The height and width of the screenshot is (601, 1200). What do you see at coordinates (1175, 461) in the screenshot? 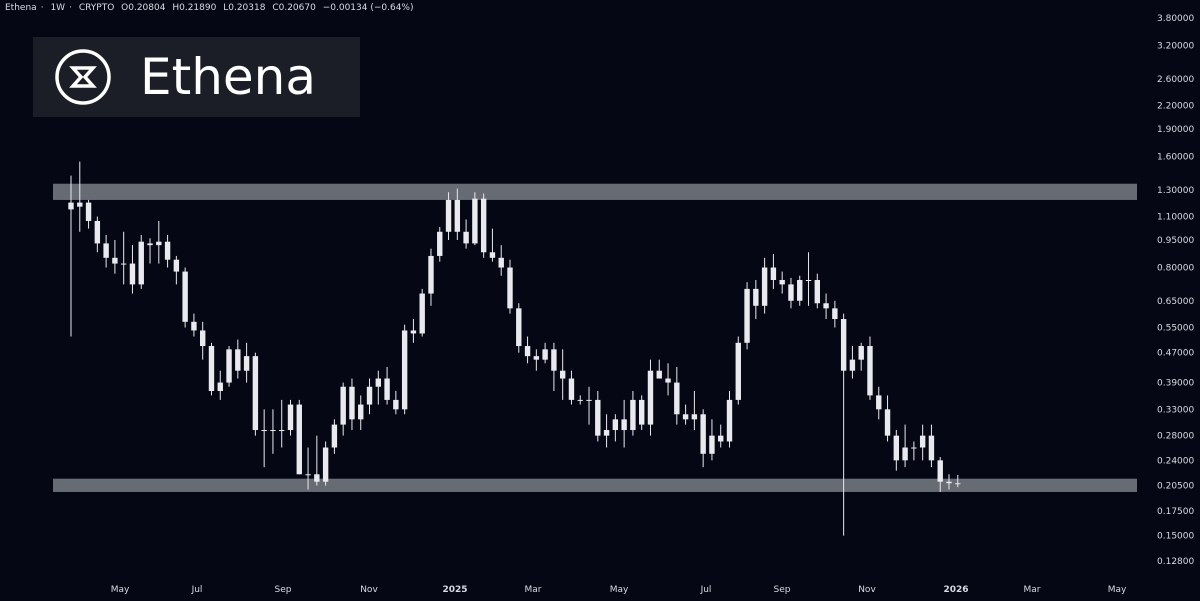
I see `y-tick-label: 0.24000` at bounding box center [1175, 461].